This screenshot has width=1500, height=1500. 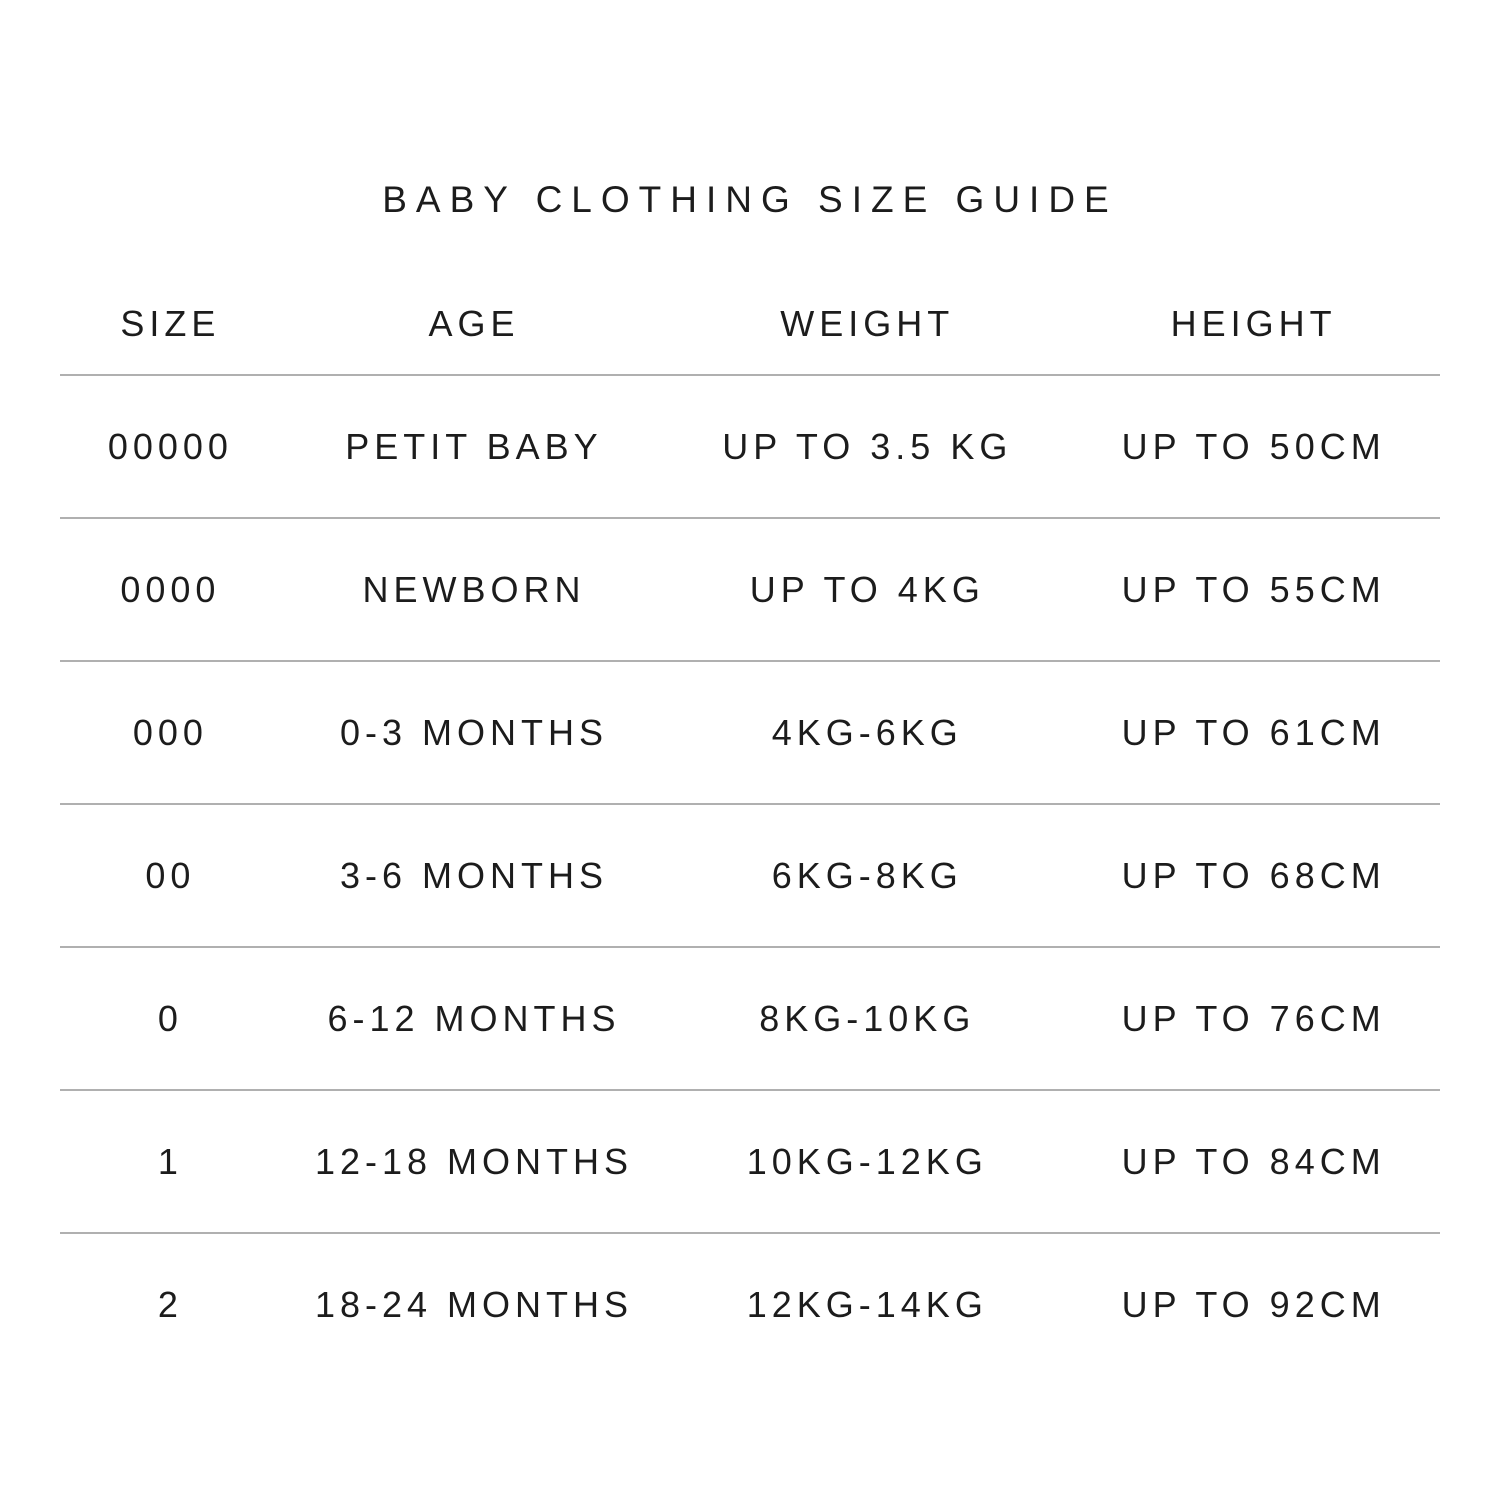 I want to click on age-cell: 12-18 MONTHS, so click(x=474, y=1161).